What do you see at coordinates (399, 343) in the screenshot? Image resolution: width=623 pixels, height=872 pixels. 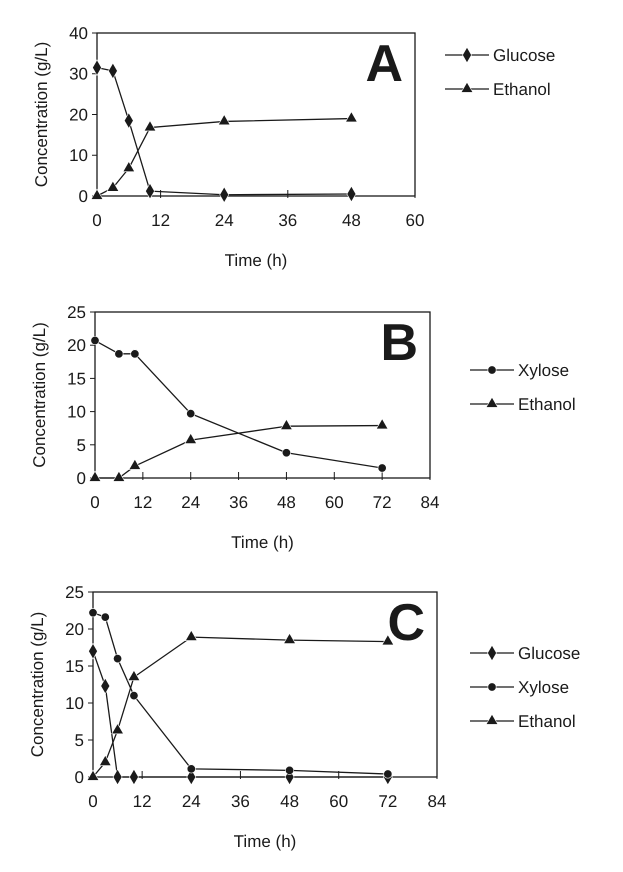 I see `annotation: B` at bounding box center [399, 343].